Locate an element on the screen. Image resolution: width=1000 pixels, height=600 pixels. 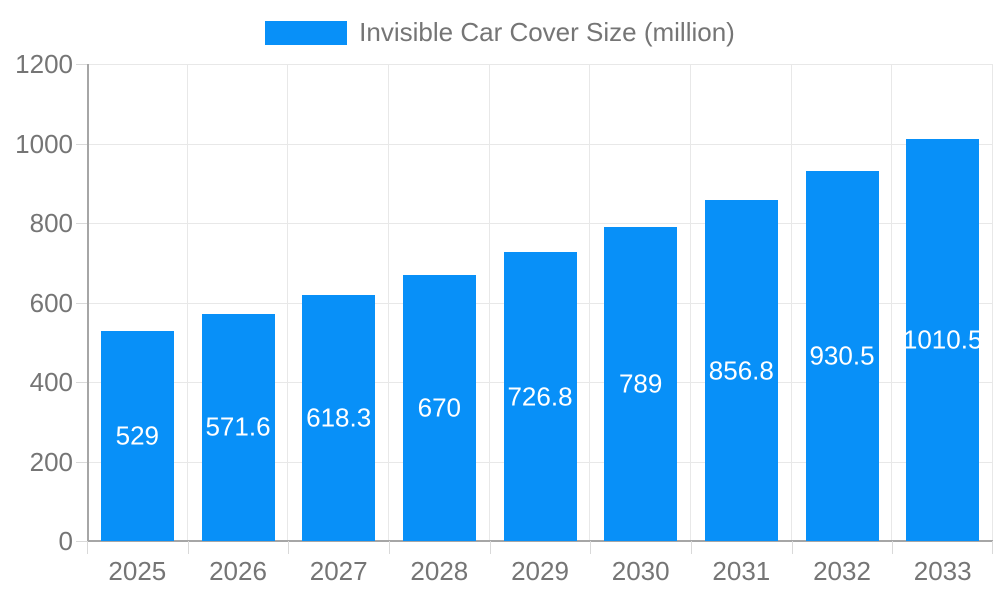
y-axis-line is located at coordinates (88, 302).